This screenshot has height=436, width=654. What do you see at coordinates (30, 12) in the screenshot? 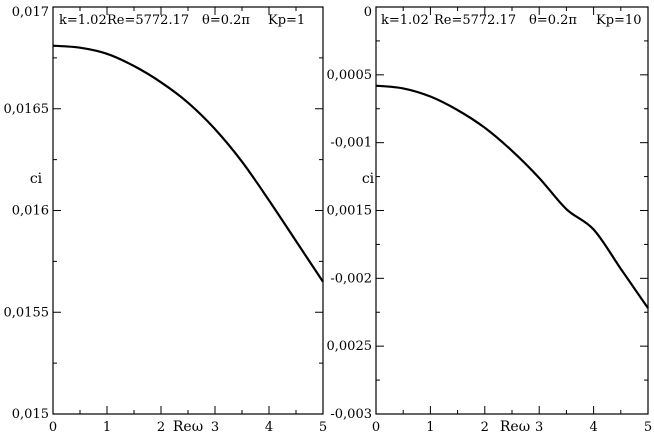
I see `y-tick-label: 0,017` at bounding box center [30, 12].